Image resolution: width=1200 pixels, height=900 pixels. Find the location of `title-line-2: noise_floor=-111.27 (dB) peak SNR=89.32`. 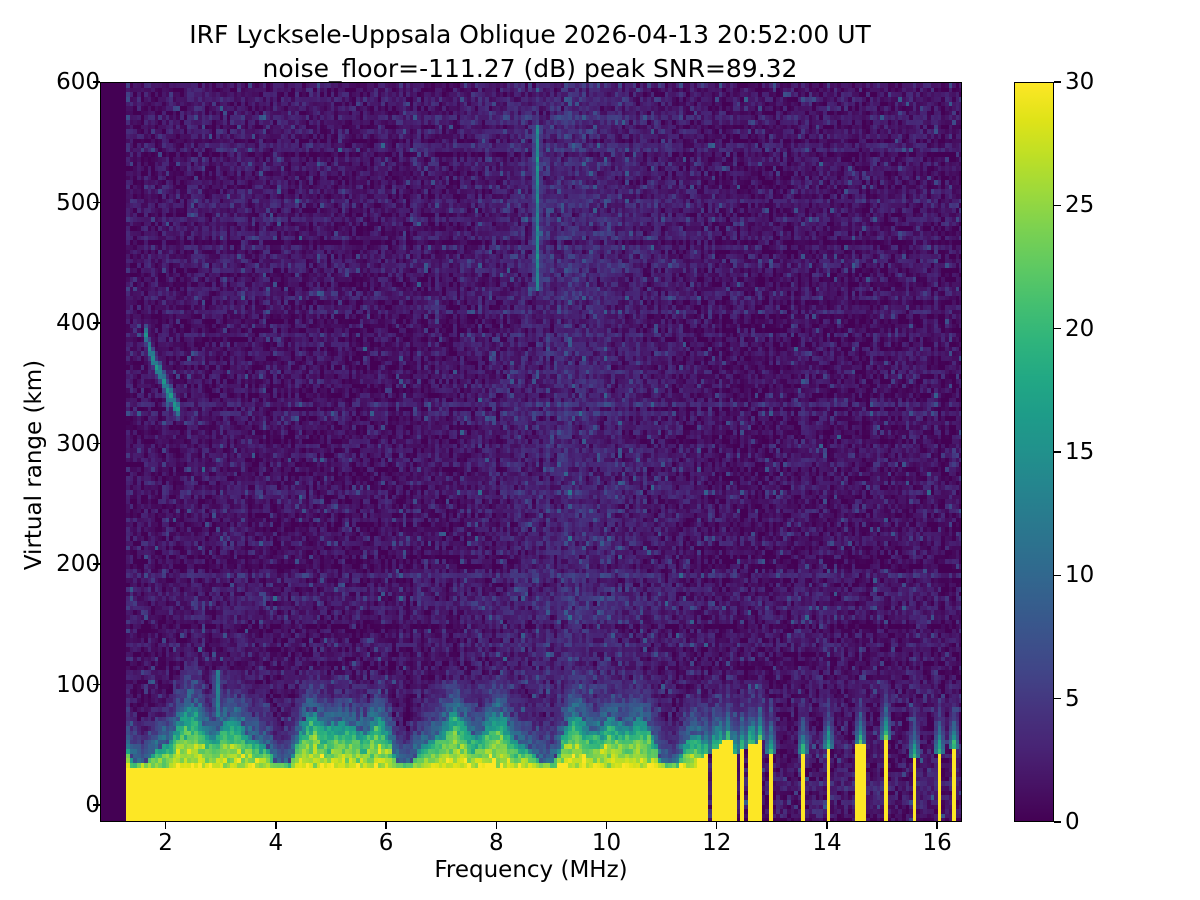

title-line-2: noise_floor=-111.27 (dB) peak SNR=89.32 is located at coordinates (530, 68).